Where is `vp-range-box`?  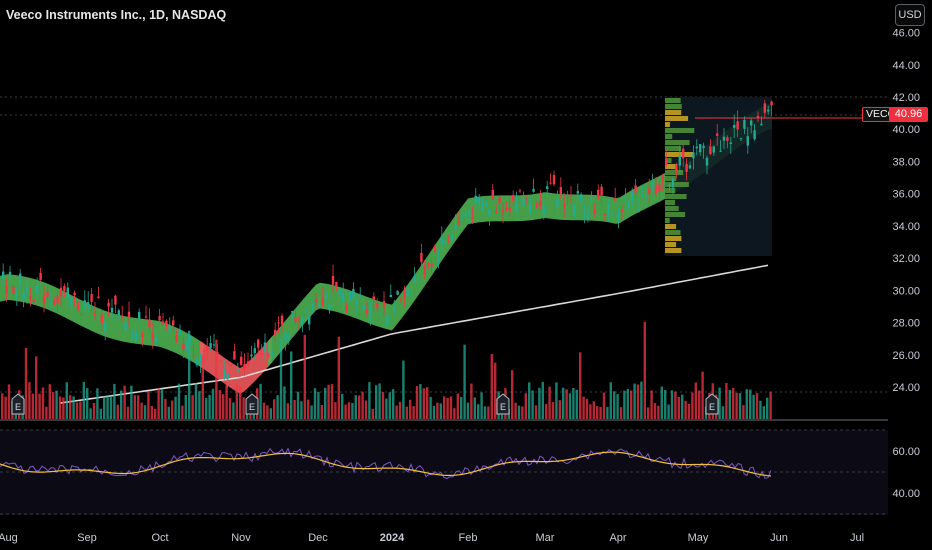
vp-range-box is located at coordinates (718, 176).